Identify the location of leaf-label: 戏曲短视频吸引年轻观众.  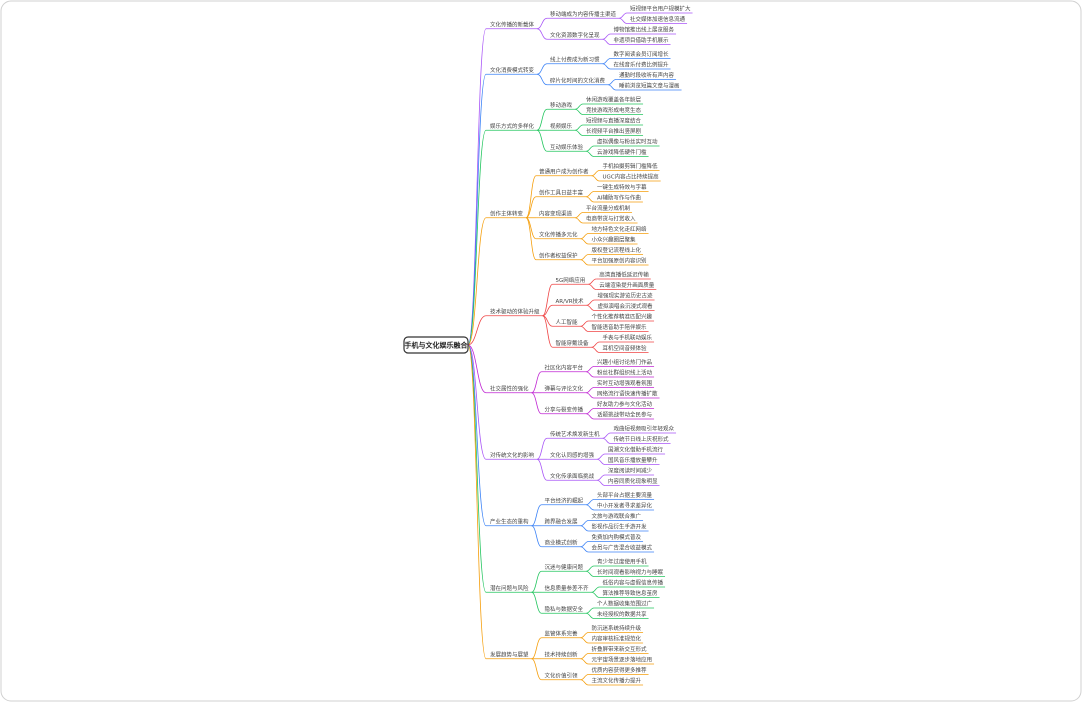
(644, 429).